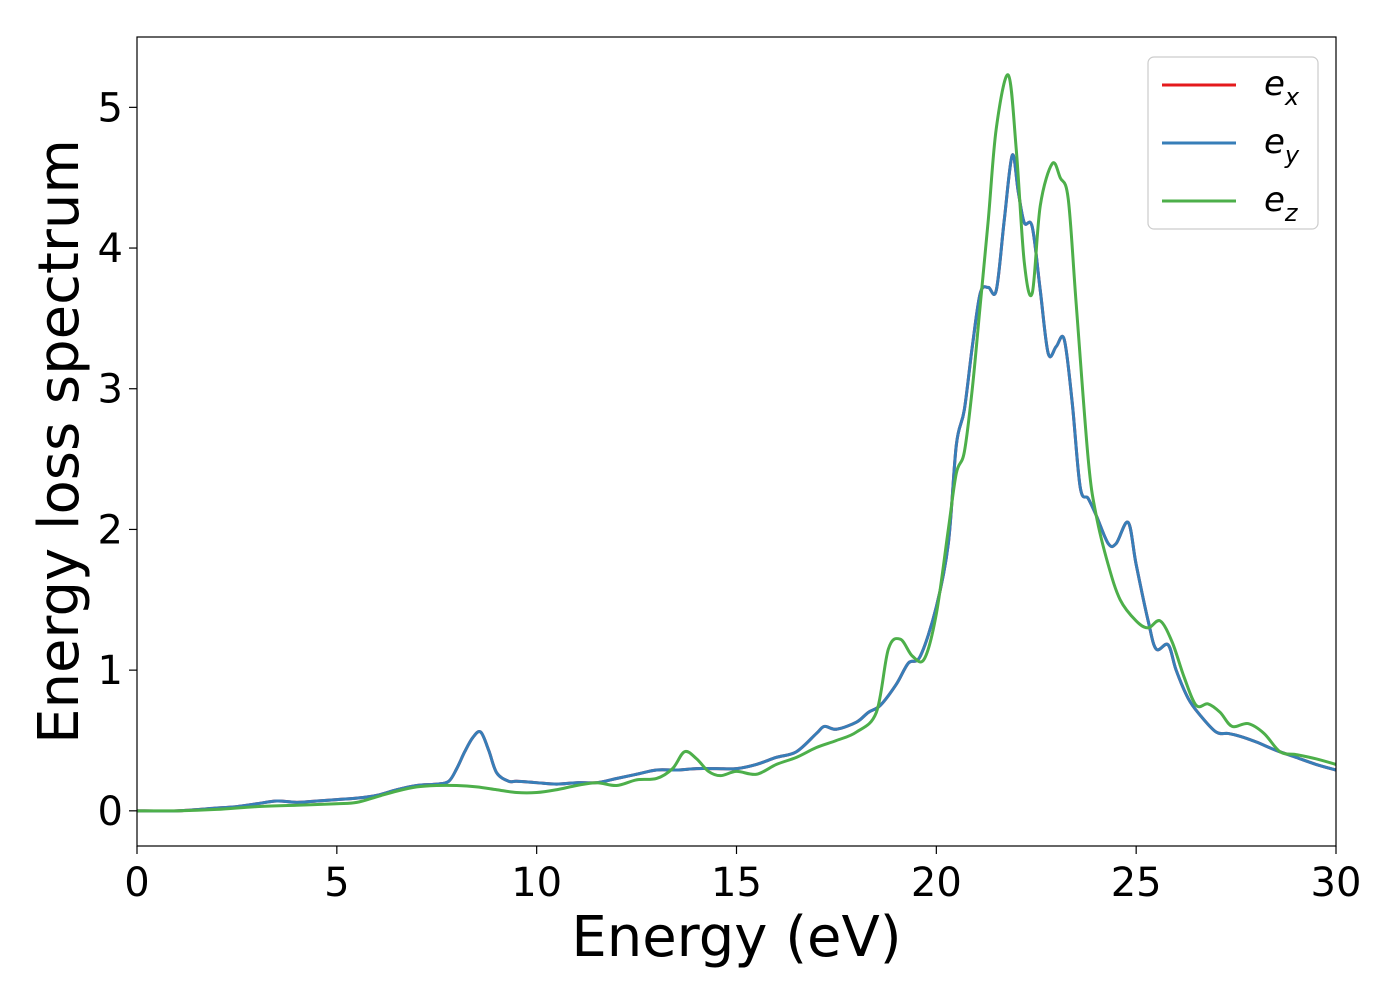 The image size is (1400, 1000). Describe the element at coordinates (1292, 97) in the screenshot. I see `legend-label-subscript: x` at that location.